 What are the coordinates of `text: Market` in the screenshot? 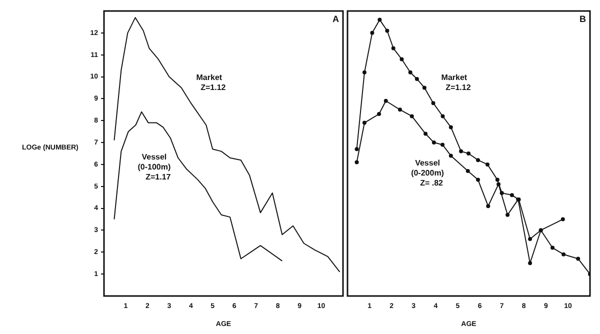 It's located at (454, 77).